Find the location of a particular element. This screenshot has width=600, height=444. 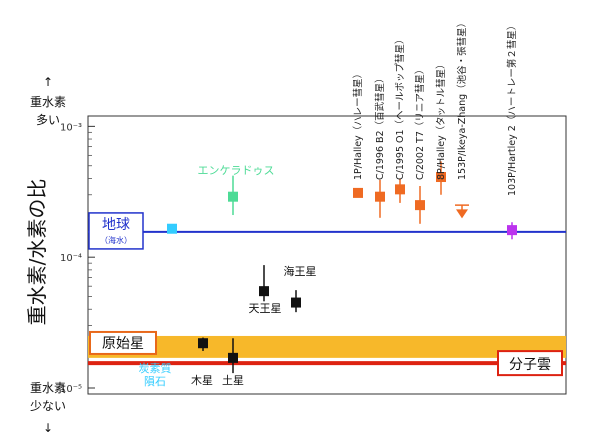

comet-label-1: C/1996 B2（百武彗星） is located at coordinates (380, 126).